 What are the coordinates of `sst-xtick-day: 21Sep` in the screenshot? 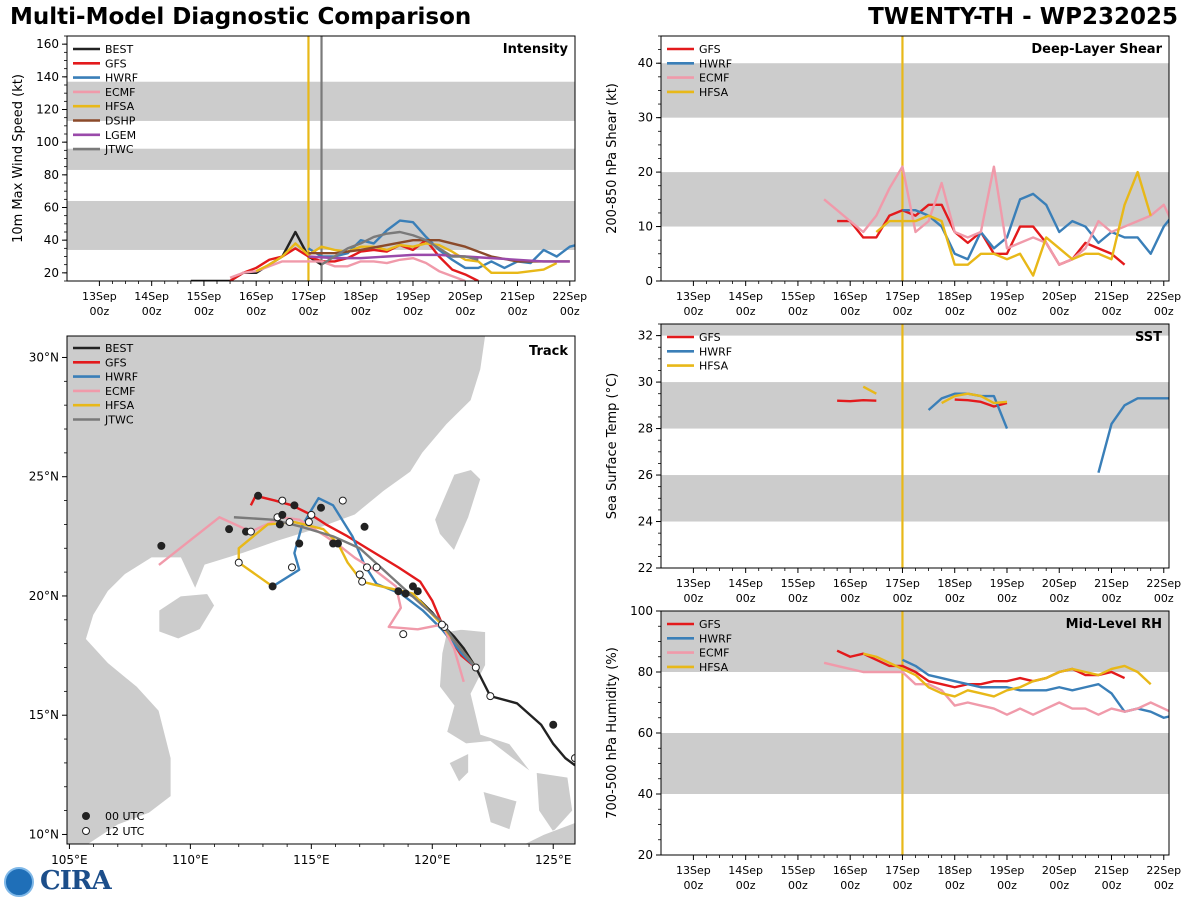 It's located at (1111, 583).